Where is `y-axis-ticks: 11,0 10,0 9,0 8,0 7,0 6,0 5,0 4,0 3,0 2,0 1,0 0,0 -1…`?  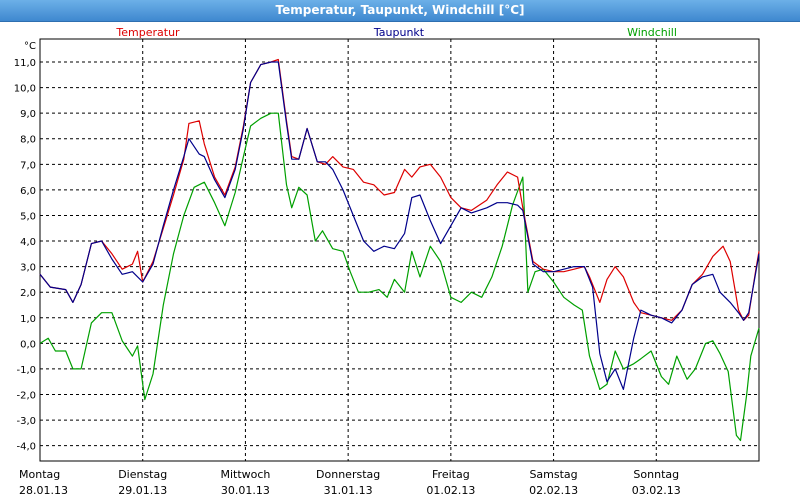 y-axis-ticks: 11,0 10,0 9,0 8,0 7,0 6,0 5,0 4,0 3,0 2,0 1,0 0,0 -1… is located at coordinates (25, 255).